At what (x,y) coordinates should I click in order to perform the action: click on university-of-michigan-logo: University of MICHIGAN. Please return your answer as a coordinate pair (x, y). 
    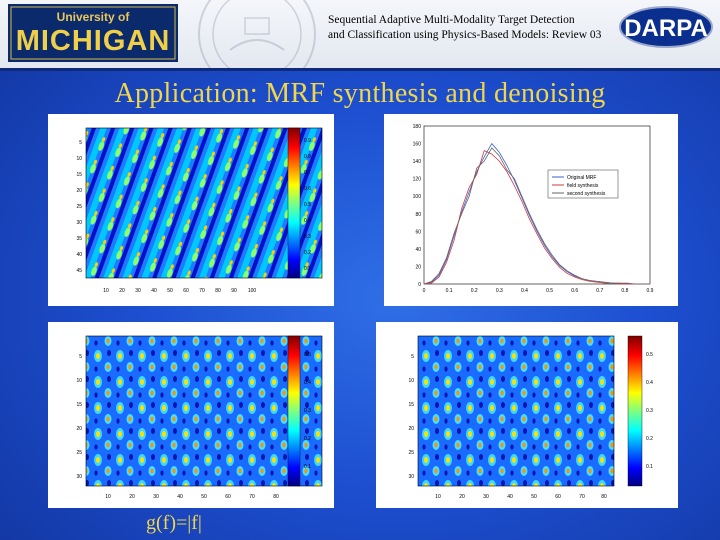
    Looking at the image, I should click on (93, 33).